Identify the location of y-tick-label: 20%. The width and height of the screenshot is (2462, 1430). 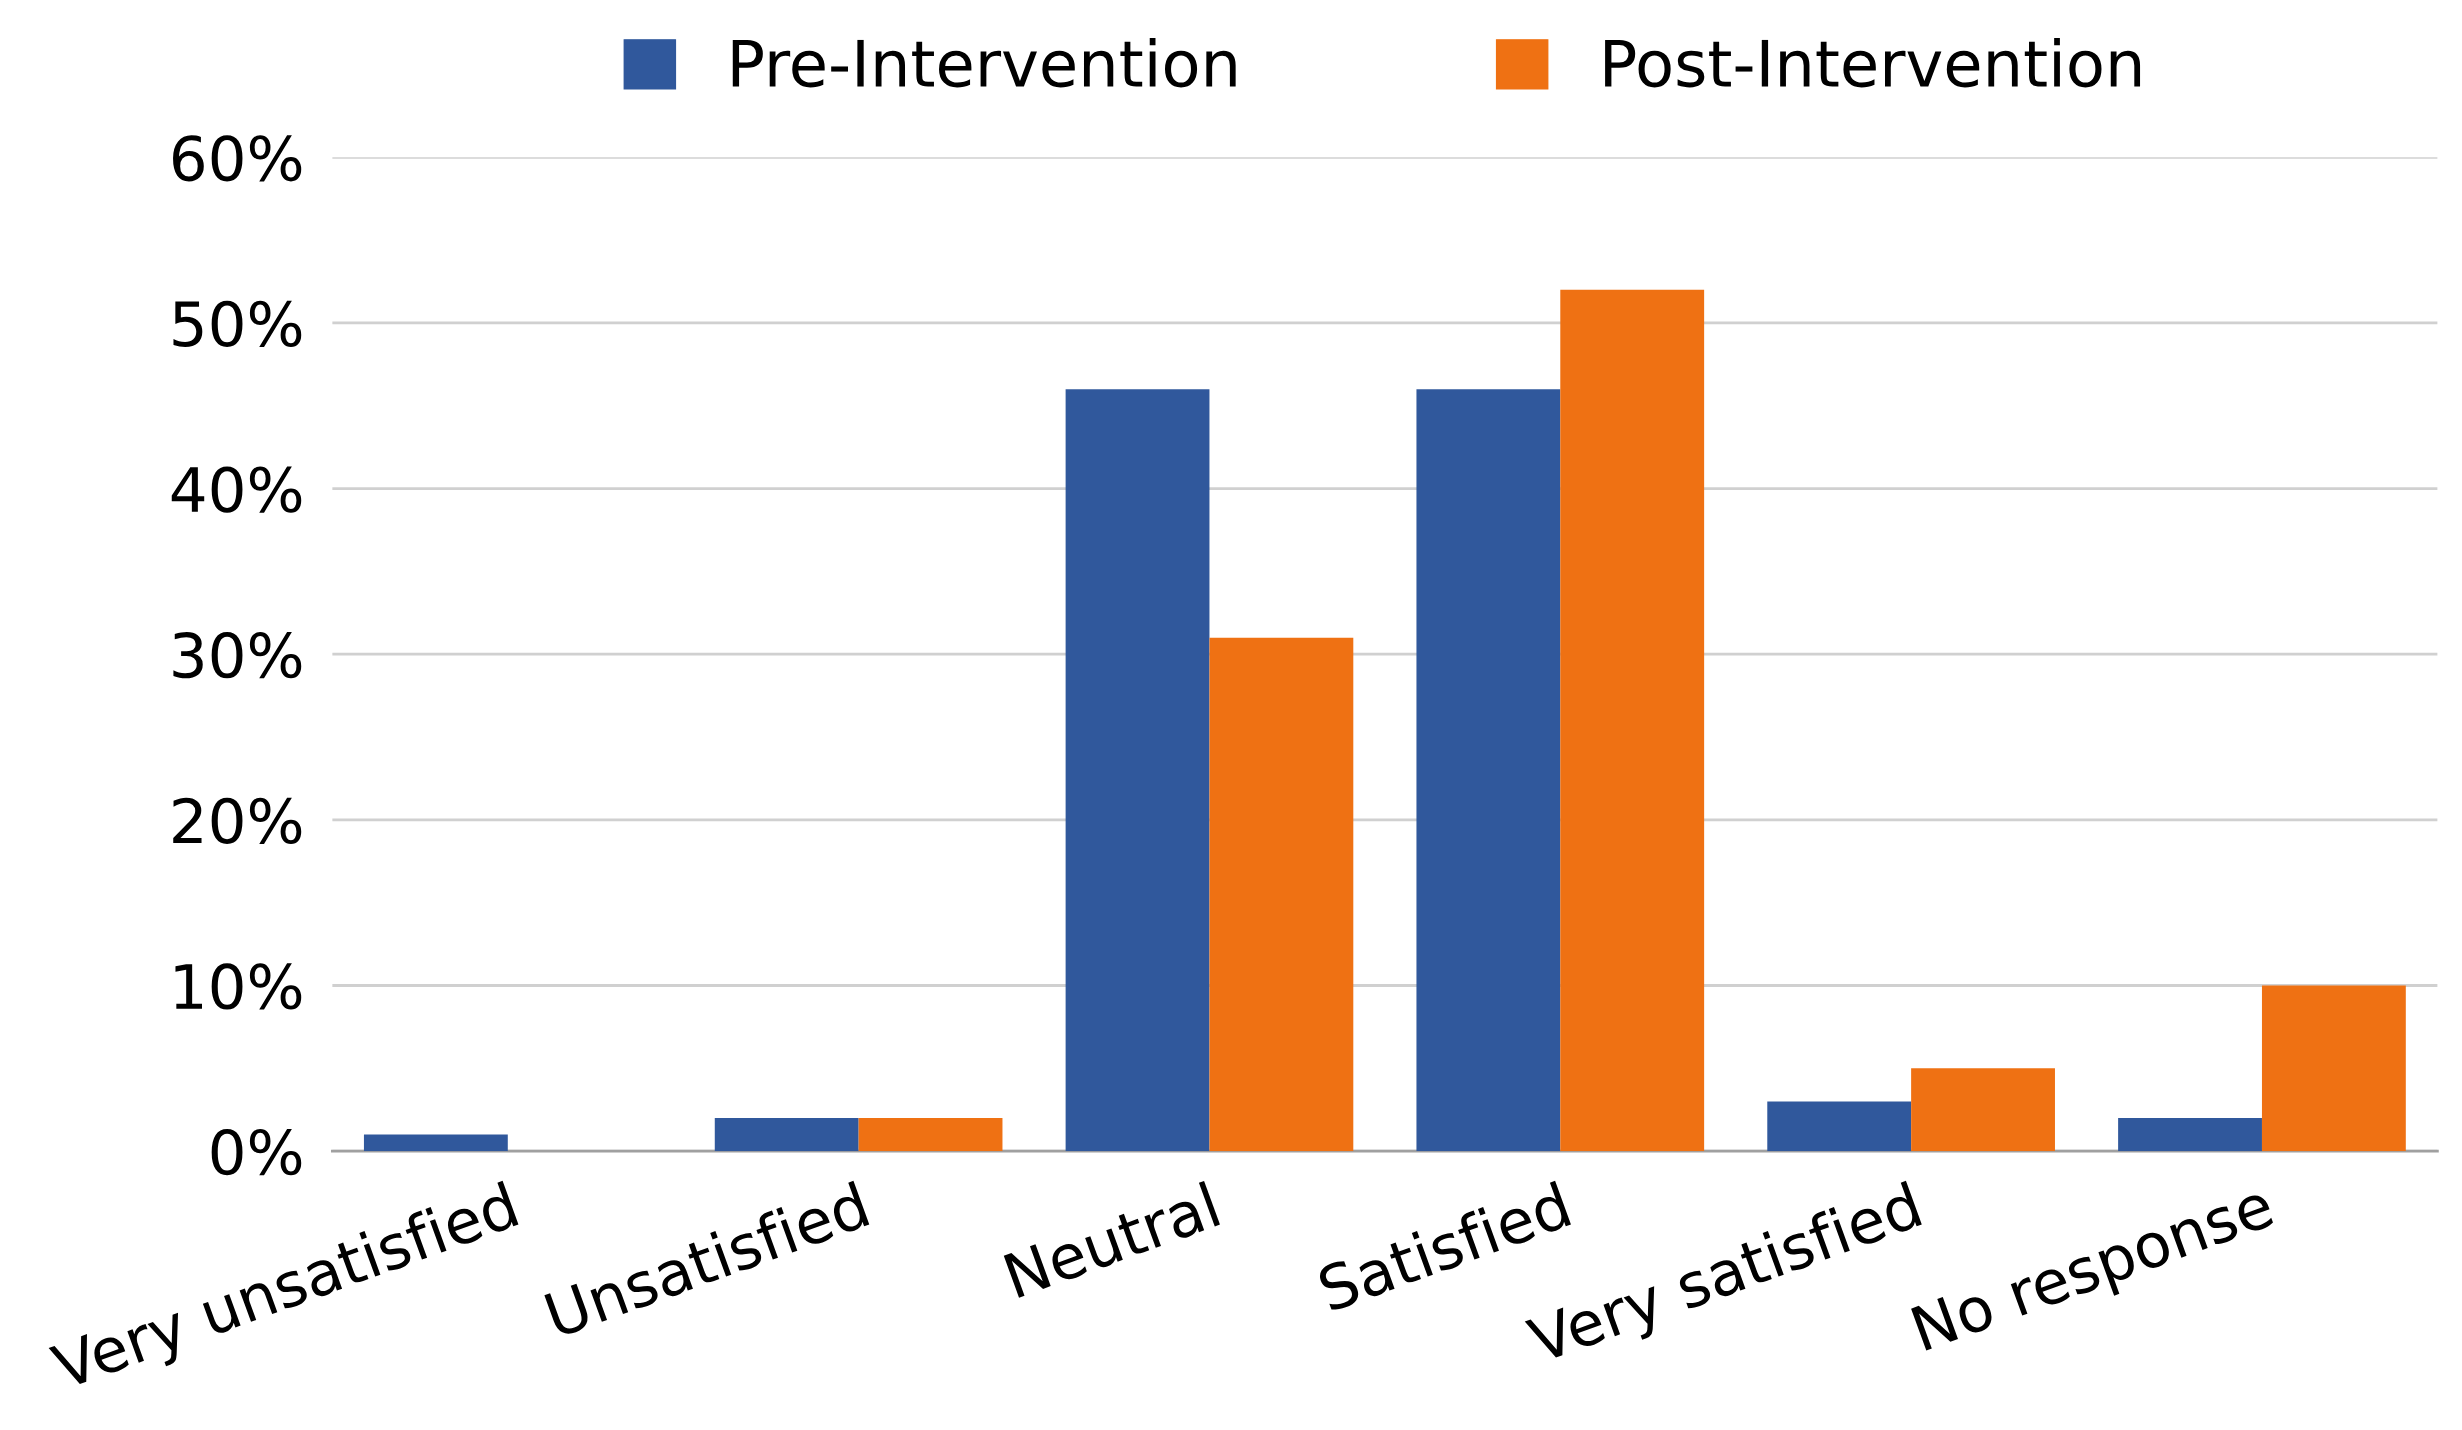
(237, 820).